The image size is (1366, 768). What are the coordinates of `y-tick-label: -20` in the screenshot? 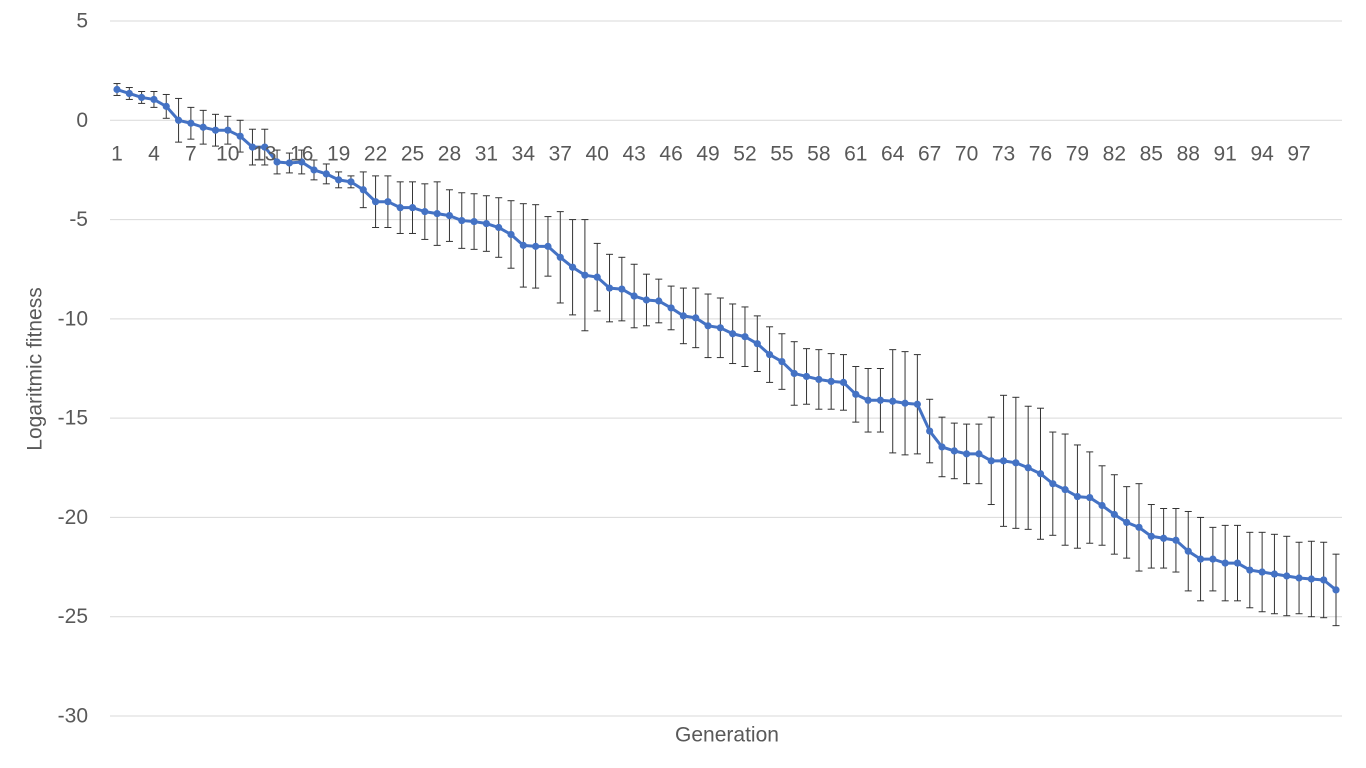 It's located at (73, 517).